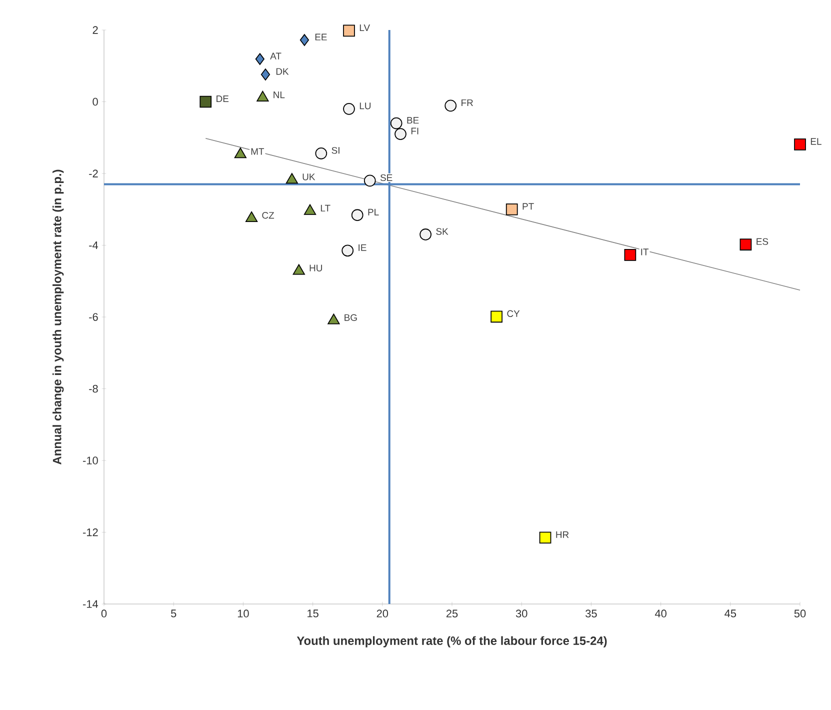  I want to click on annotation: IE, so click(362, 247).